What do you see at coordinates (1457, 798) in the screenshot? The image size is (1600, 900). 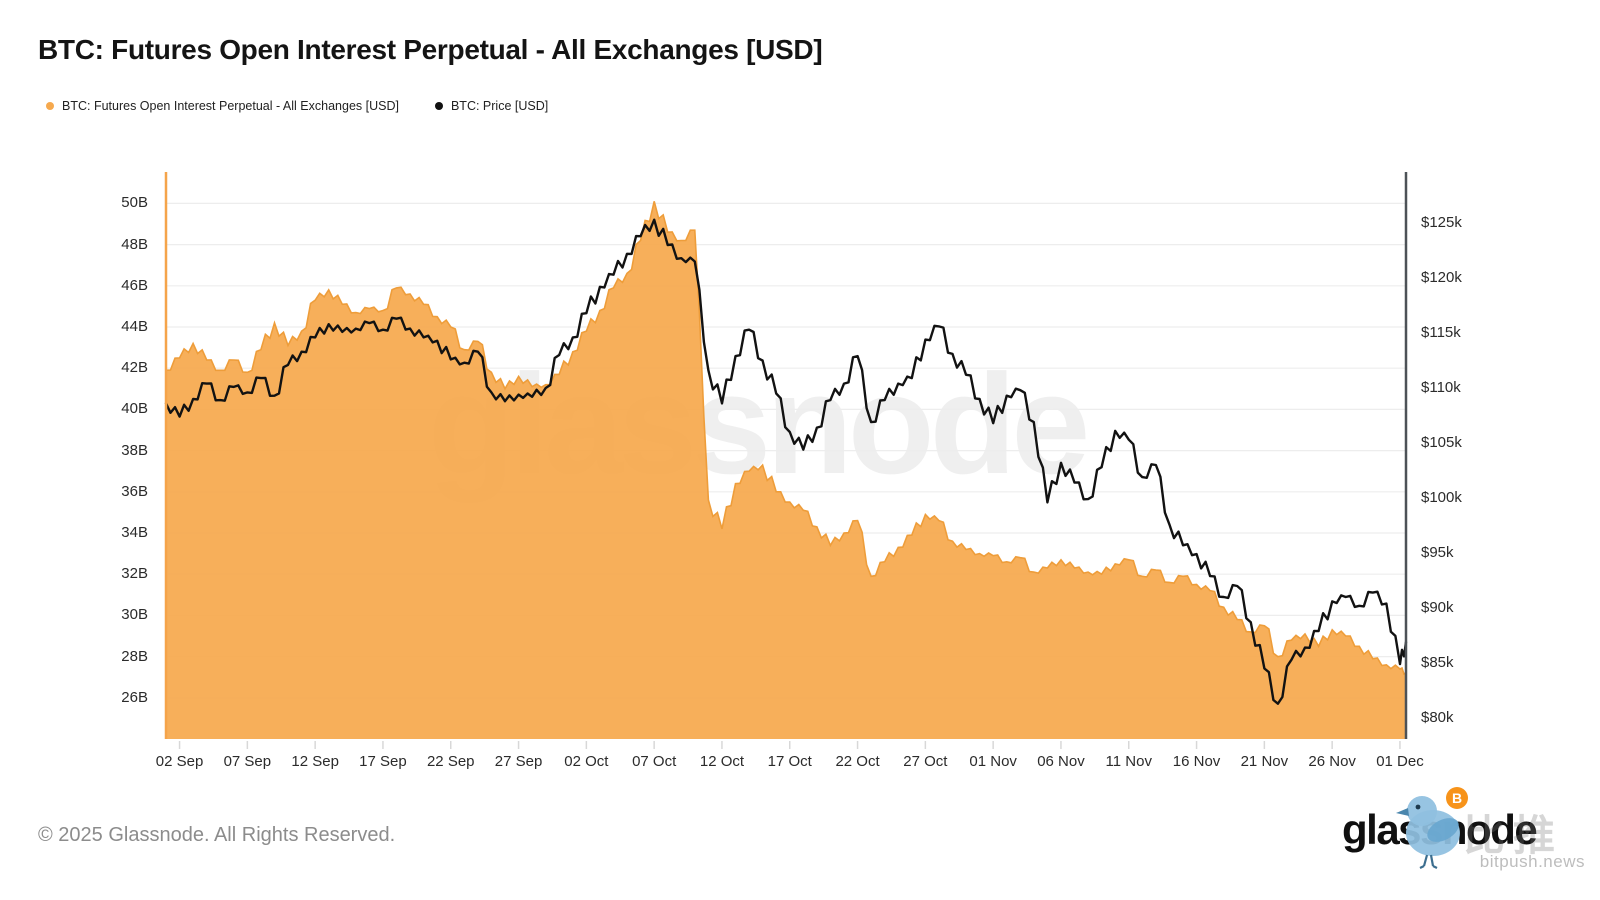 I see `bitcoin-coin-icon: B` at bounding box center [1457, 798].